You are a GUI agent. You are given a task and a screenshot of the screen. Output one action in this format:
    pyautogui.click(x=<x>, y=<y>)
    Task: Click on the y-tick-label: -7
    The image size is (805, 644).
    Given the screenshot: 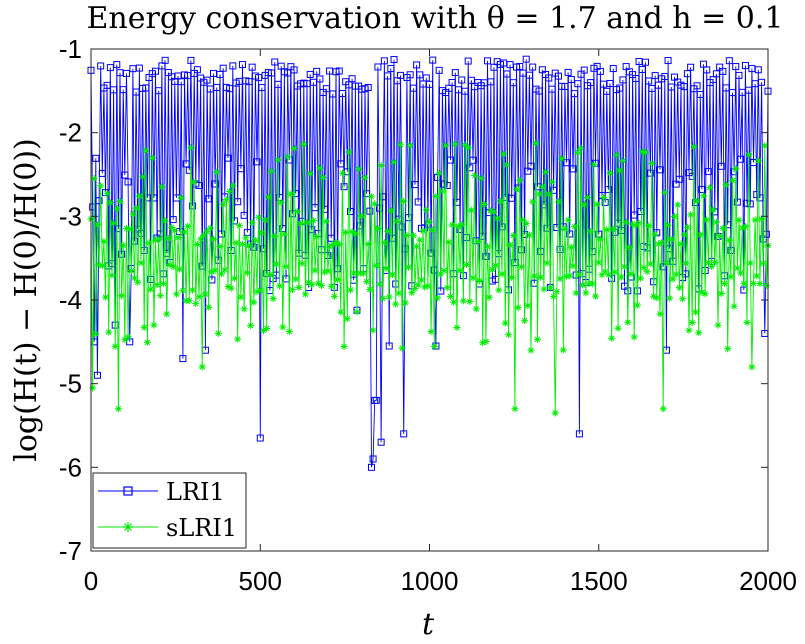 What is the action you would take?
    pyautogui.click(x=70, y=551)
    